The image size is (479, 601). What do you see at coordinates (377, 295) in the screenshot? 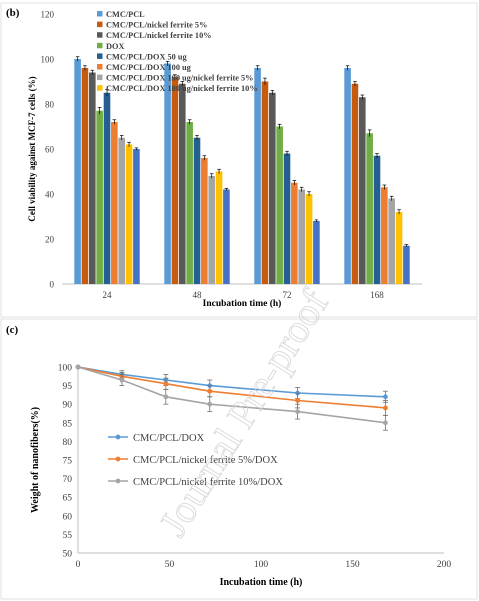
I see `x-tick-label: 168` at bounding box center [377, 295].